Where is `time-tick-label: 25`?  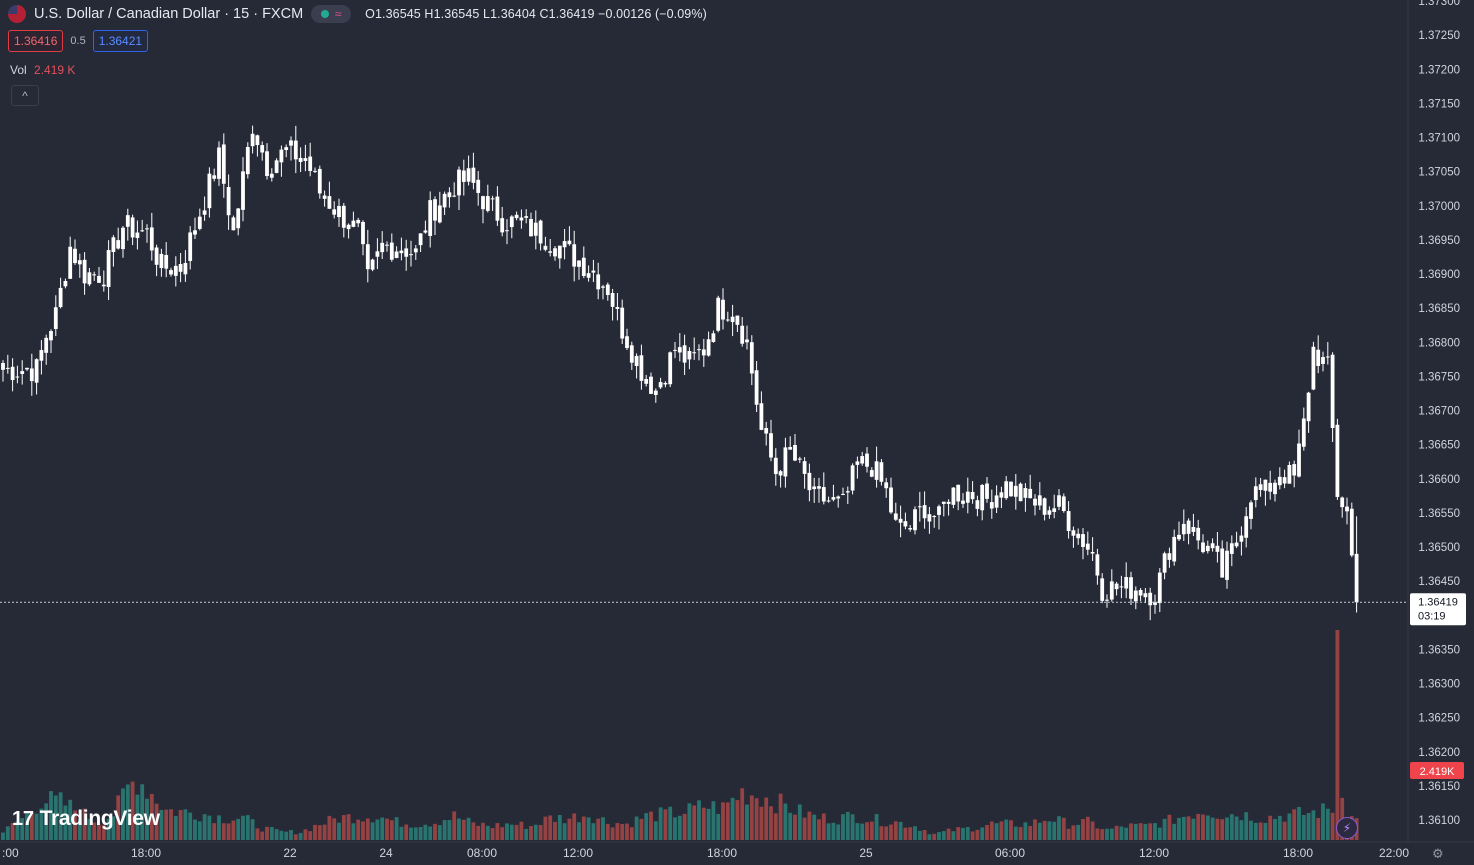
time-tick-label: 25 is located at coordinates (866, 853).